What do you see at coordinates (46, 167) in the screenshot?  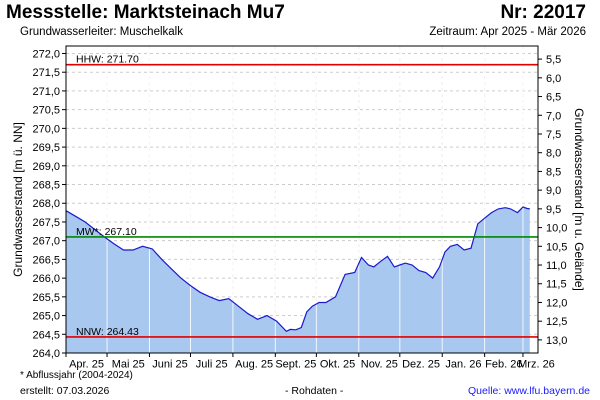 I see `y-left-tick-label: 269,0` at bounding box center [46, 167].